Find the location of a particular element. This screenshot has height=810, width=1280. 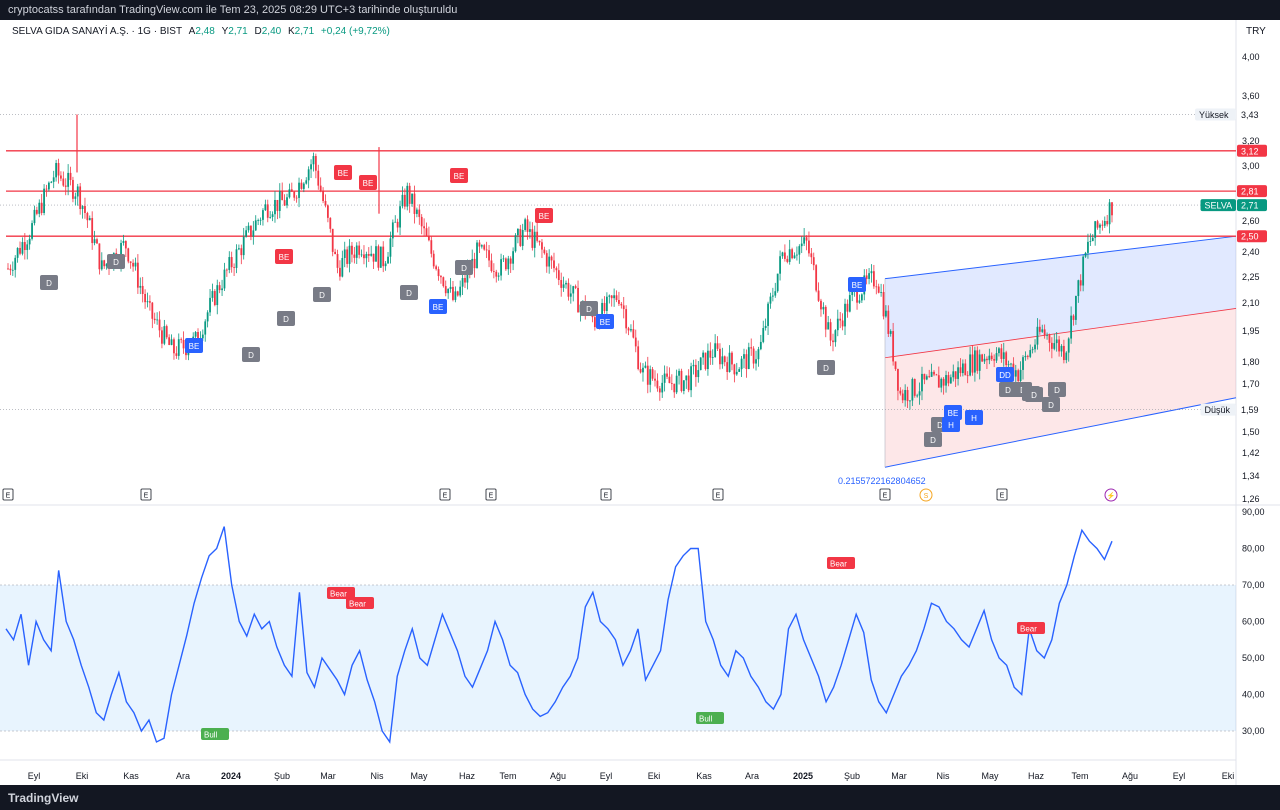

tradingview-logo: TradingView is located at coordinates (43, 798).